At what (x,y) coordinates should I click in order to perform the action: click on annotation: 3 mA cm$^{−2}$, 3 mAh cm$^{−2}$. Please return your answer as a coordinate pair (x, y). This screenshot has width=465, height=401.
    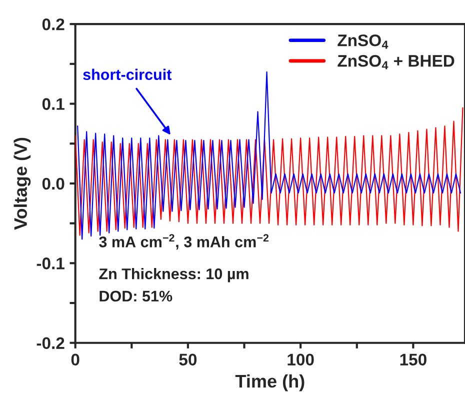
    Looking at the image, I should click on (184, 242).